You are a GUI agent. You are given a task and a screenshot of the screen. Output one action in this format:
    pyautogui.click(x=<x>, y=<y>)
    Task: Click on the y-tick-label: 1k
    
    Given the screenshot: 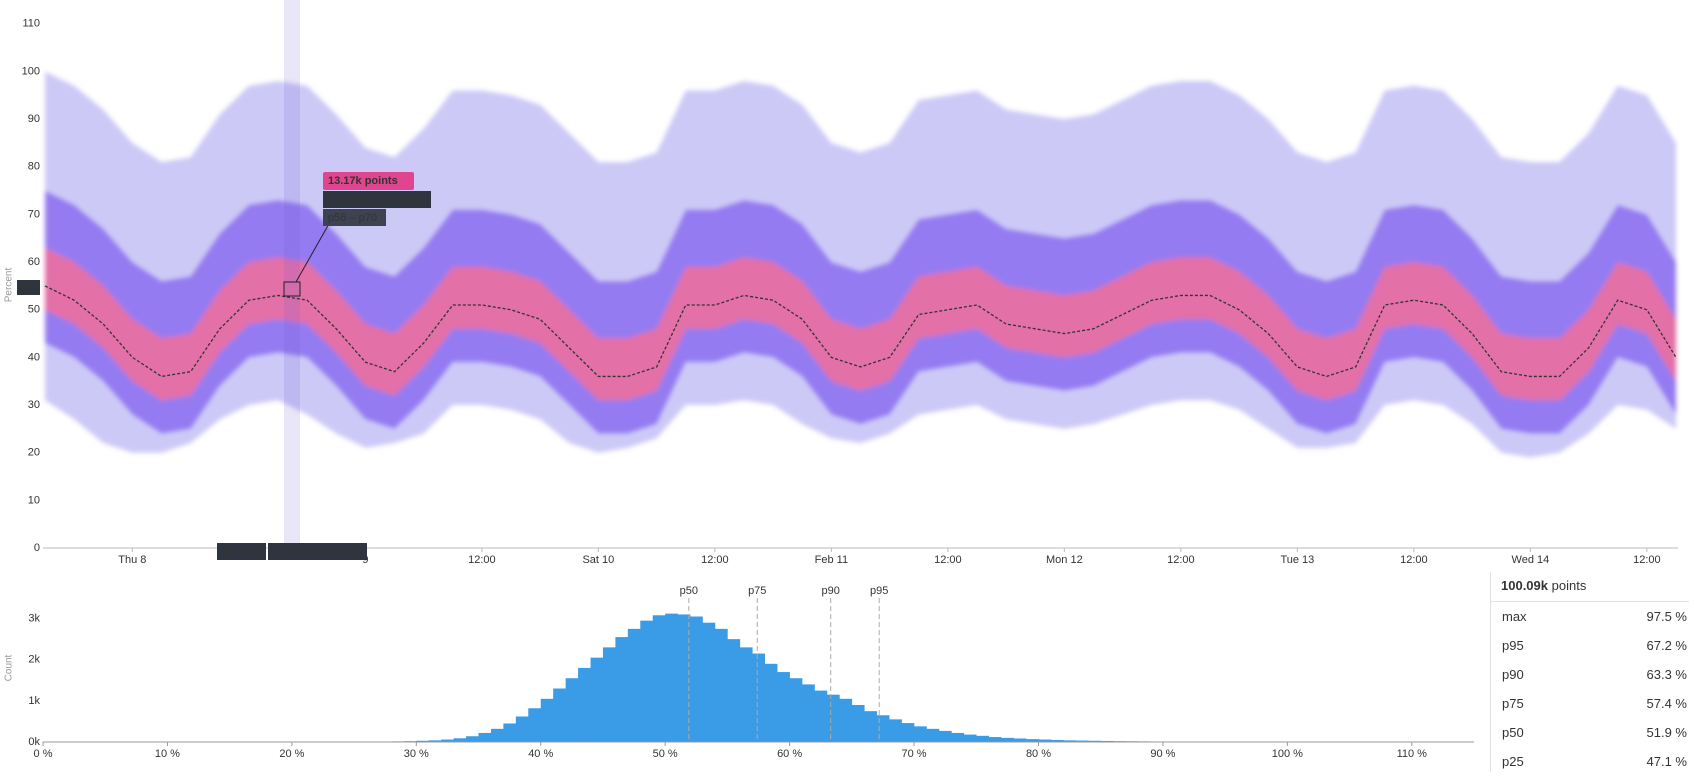 What is the action you would take?
    pyautogui.click(x=34, y=701)
    